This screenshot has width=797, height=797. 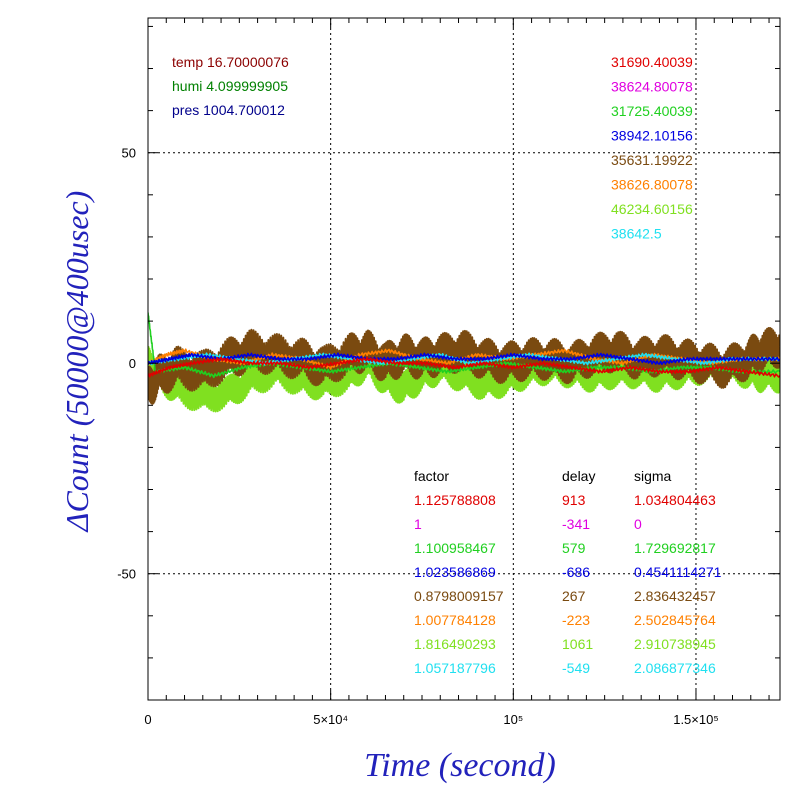 I want to click on table-cell: 1.023586869, so click(x=455, y=572).